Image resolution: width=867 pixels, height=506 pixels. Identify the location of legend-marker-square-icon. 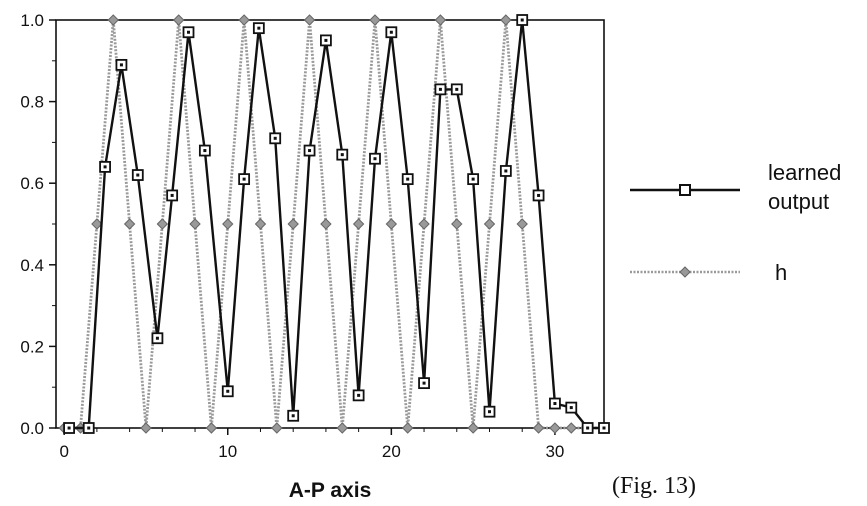
(685, 190).